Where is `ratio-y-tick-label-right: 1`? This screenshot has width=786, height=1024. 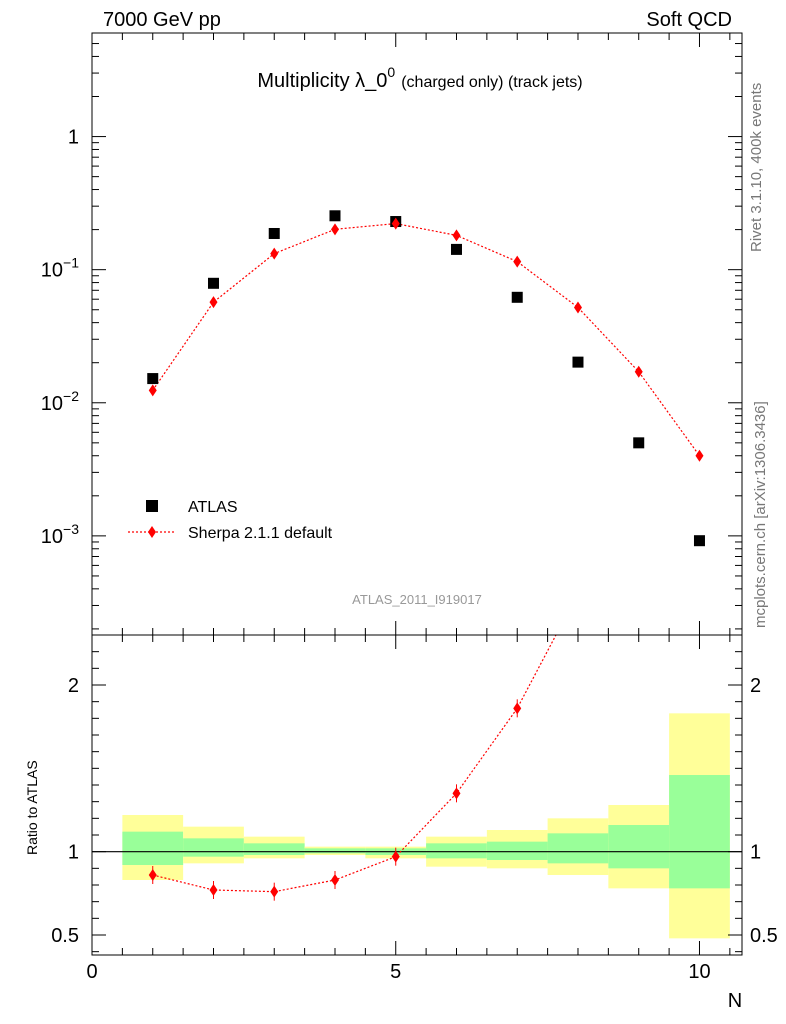
ratio-y-tick-label-right: 1 is located at coordinates (755, 853).